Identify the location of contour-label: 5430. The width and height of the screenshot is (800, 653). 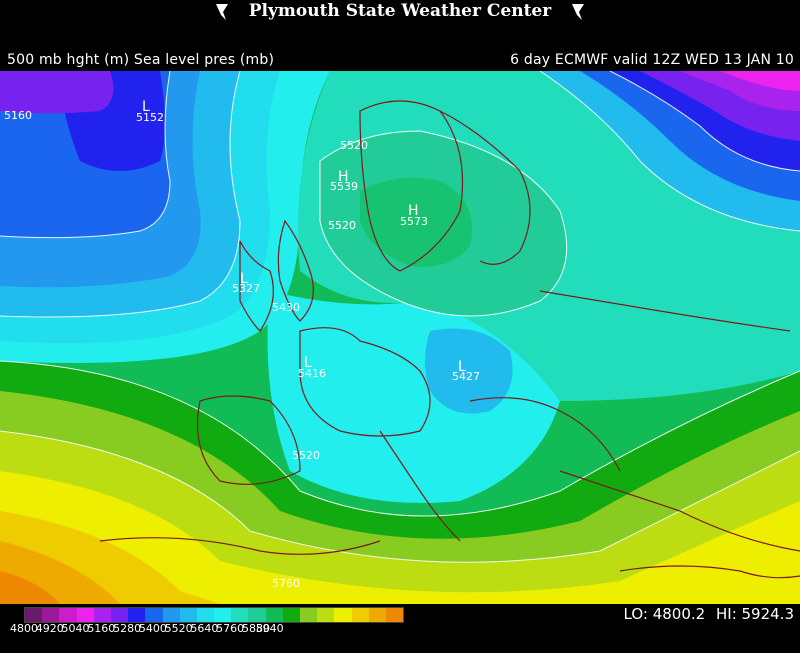
(286, 307).